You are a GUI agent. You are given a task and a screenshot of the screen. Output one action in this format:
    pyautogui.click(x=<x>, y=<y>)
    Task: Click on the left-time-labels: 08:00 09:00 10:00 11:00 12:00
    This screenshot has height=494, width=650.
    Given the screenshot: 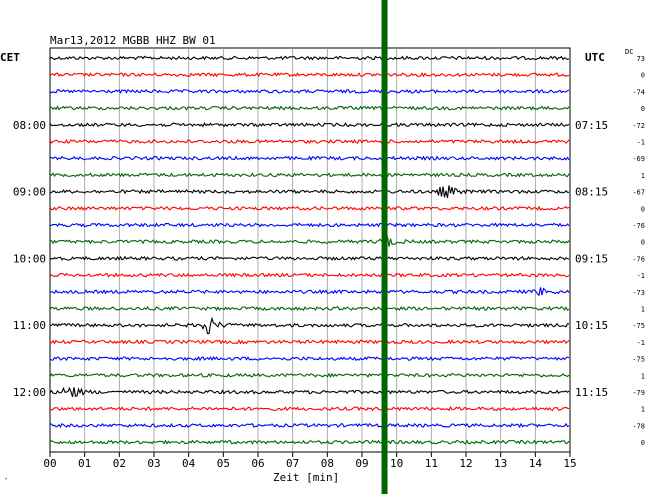 What is the action you would take?
    pyautogui.click(x=29, y=259)
    